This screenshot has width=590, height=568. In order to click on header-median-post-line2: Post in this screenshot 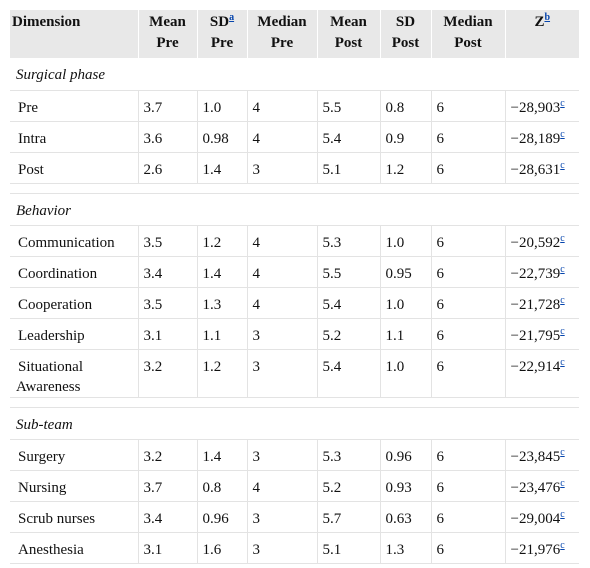, I will do `click(468, 43)`.